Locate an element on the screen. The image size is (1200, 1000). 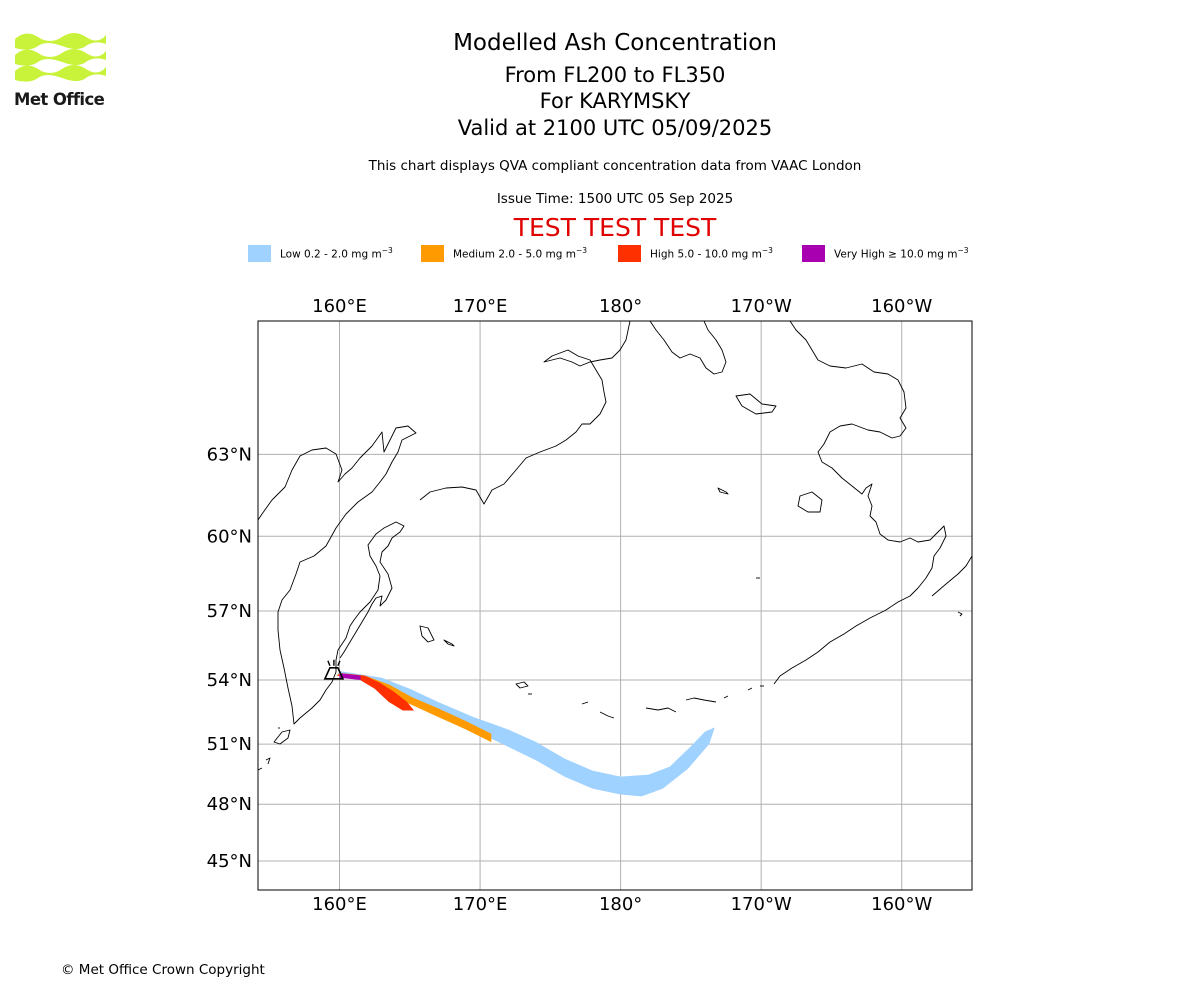
coastline-chukotka is located at coordinates (525, 413).